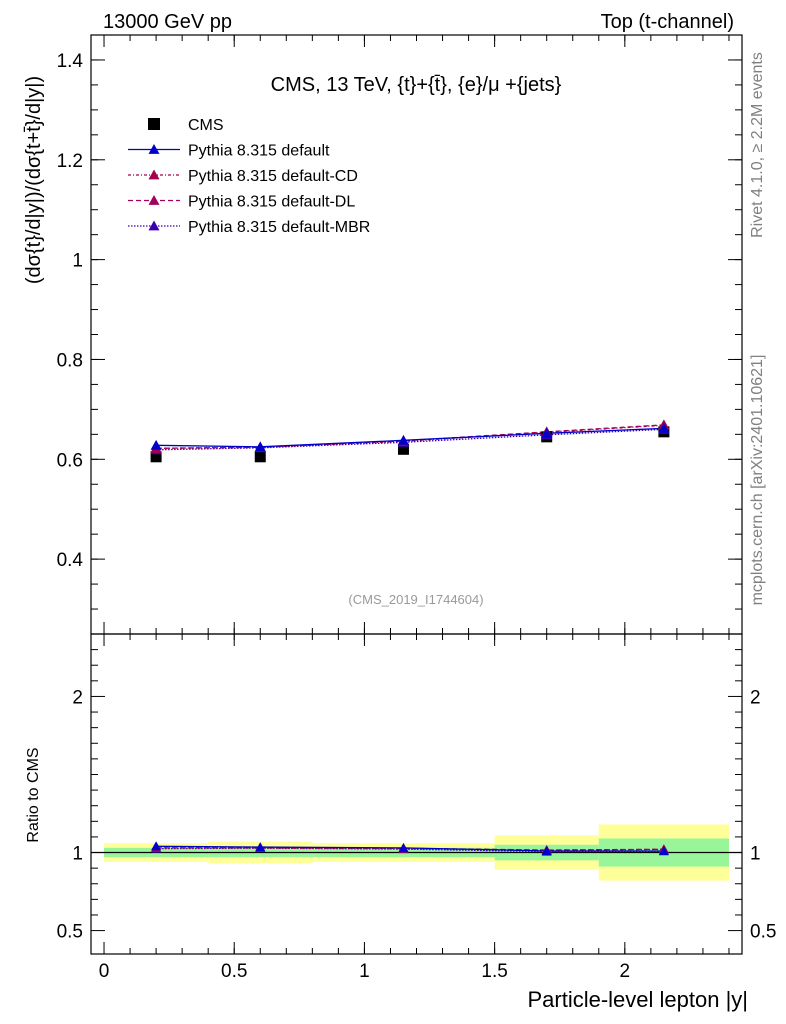 This screenshot has width=786, height=1024. Describe the element at coordinates (410, 849) in the screenshot. I see `ratio-line-cd` at that location.